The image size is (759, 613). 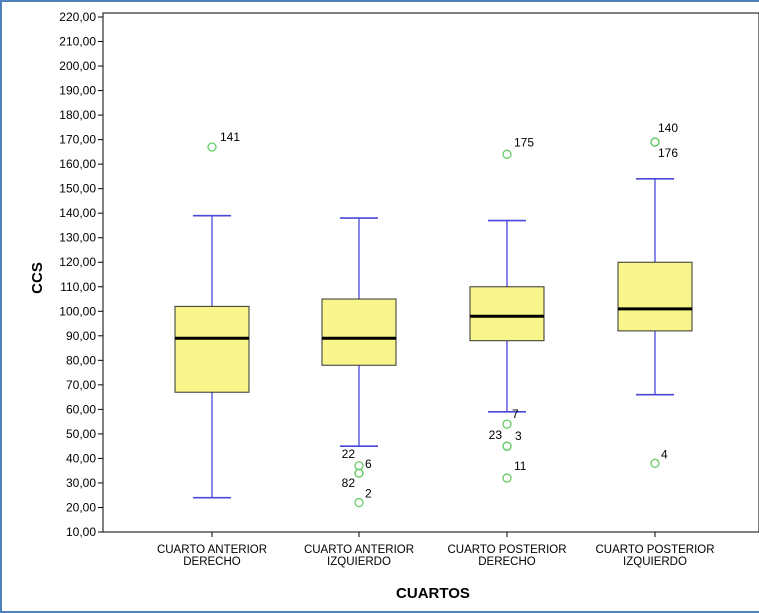 I want to click on y-tick-label: 30,00, so click(x=81, y=483).